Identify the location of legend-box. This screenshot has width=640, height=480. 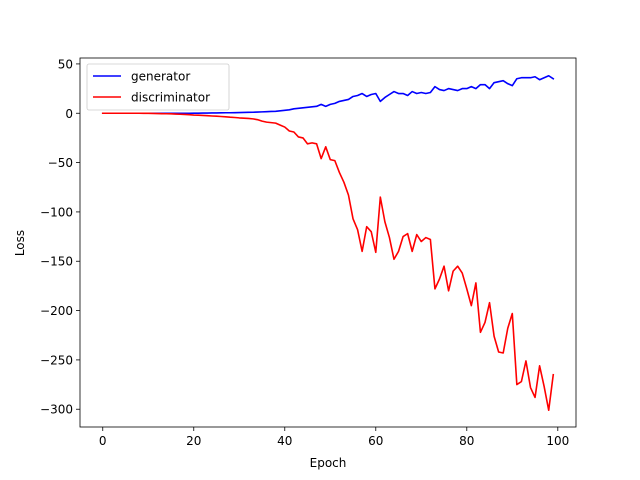
(158, 87).